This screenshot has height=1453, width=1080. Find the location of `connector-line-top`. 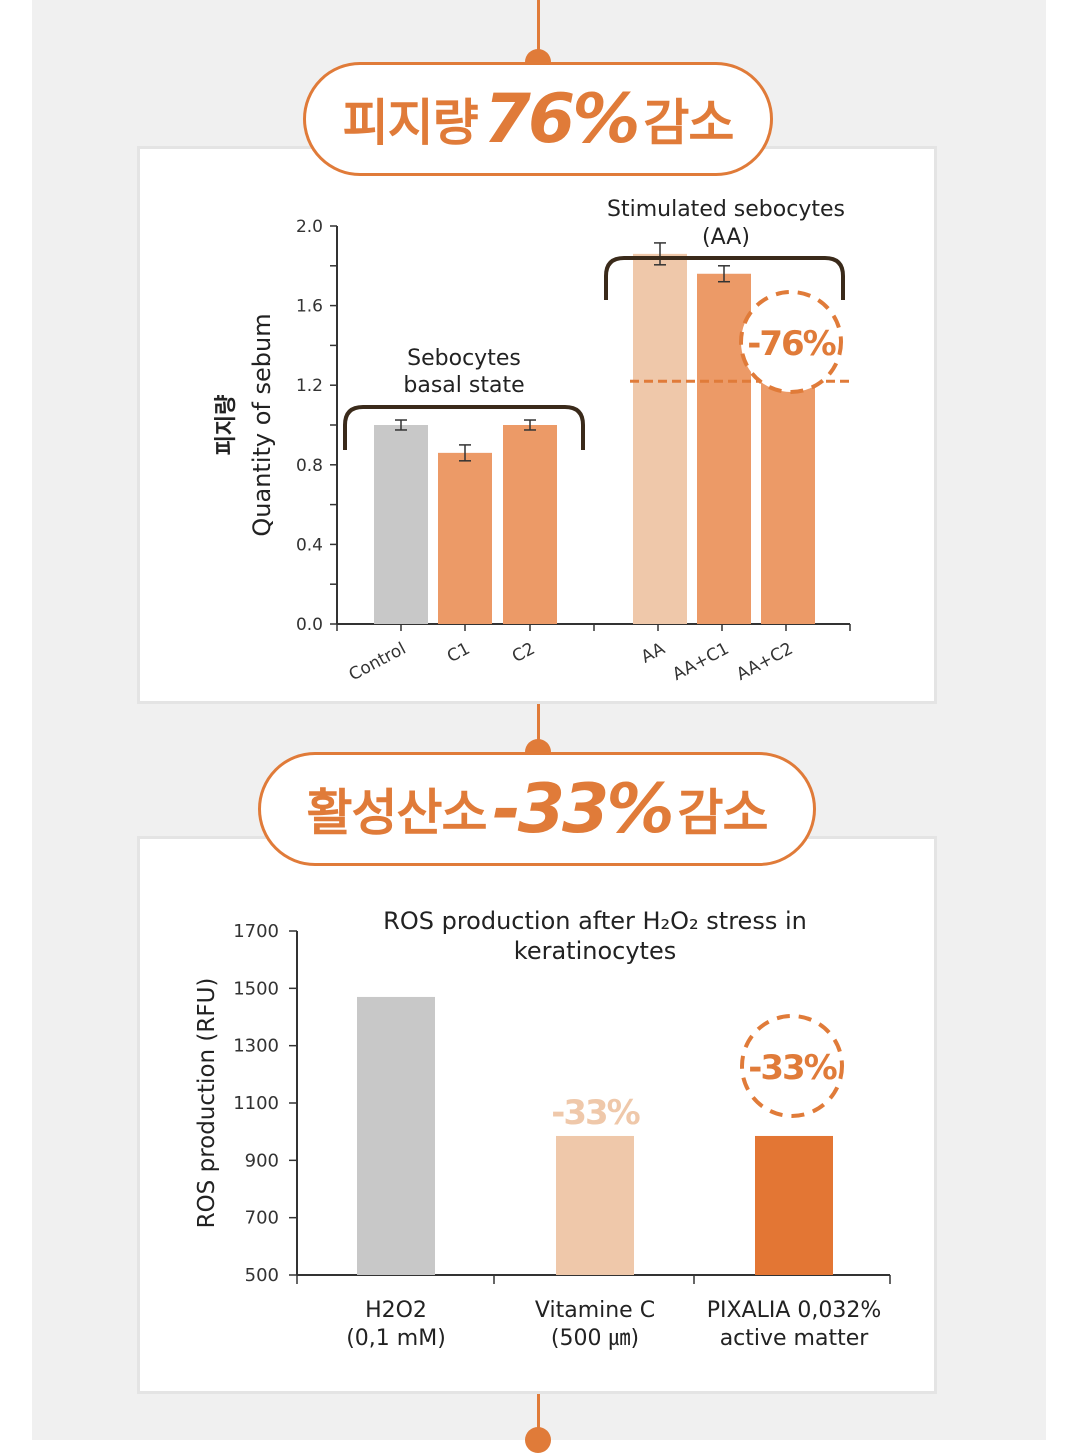

connector-line-top is located at coordinates (538, 31).